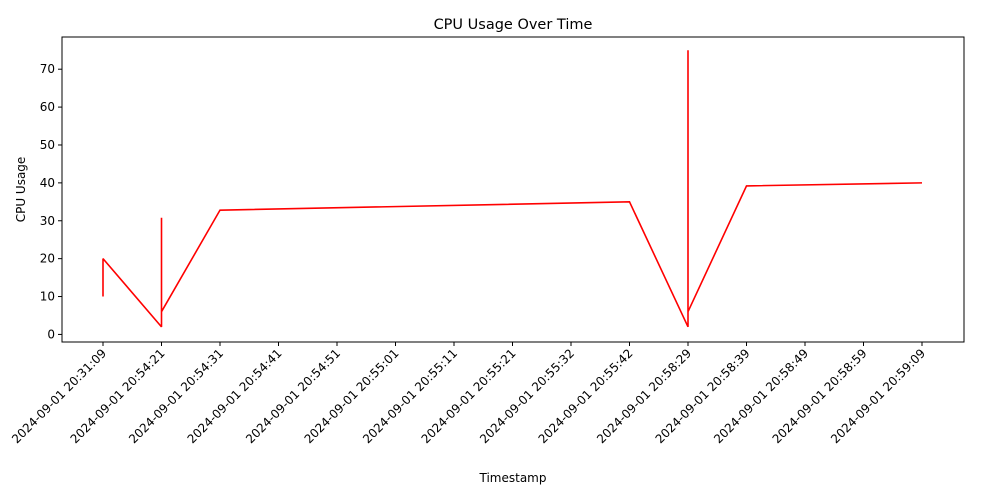 The image size is (1000, 500). I want to click on x-axis-title: Timestamp, so click(513, 478).